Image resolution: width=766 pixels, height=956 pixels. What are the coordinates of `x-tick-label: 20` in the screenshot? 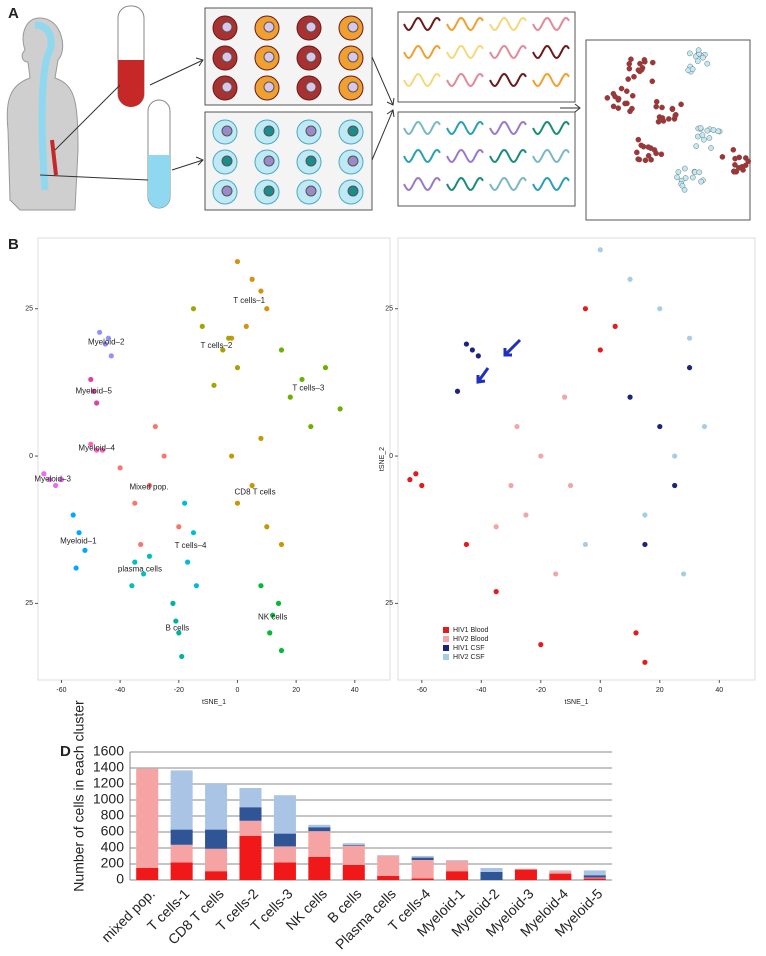 It's located at (296, 690).